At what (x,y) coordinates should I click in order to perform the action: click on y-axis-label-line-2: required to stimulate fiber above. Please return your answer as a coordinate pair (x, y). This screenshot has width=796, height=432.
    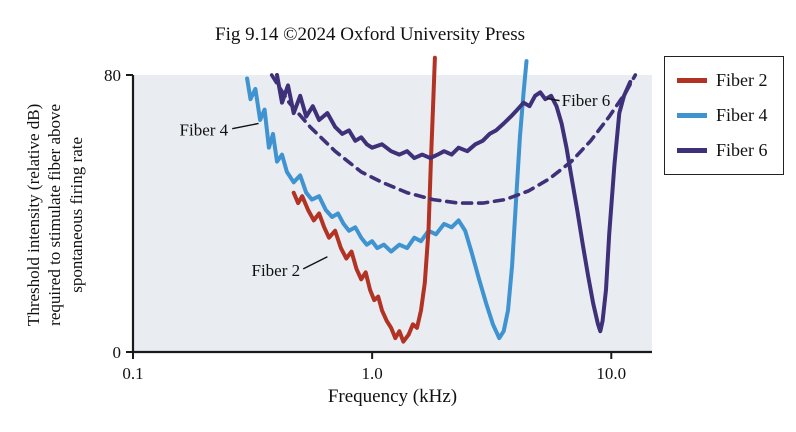
    Looking at the image, I should click on (55, 214).